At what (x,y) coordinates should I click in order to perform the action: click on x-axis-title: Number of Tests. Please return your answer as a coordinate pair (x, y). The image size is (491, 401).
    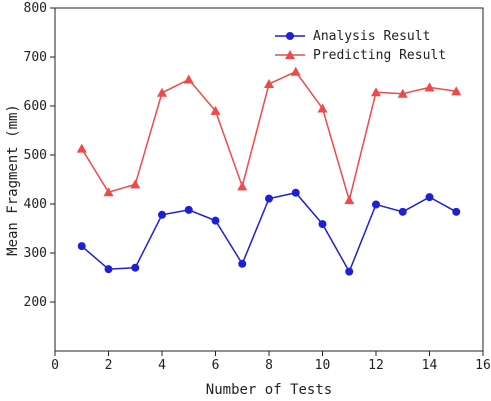
    Looking at the image, I should click on (269, 390).